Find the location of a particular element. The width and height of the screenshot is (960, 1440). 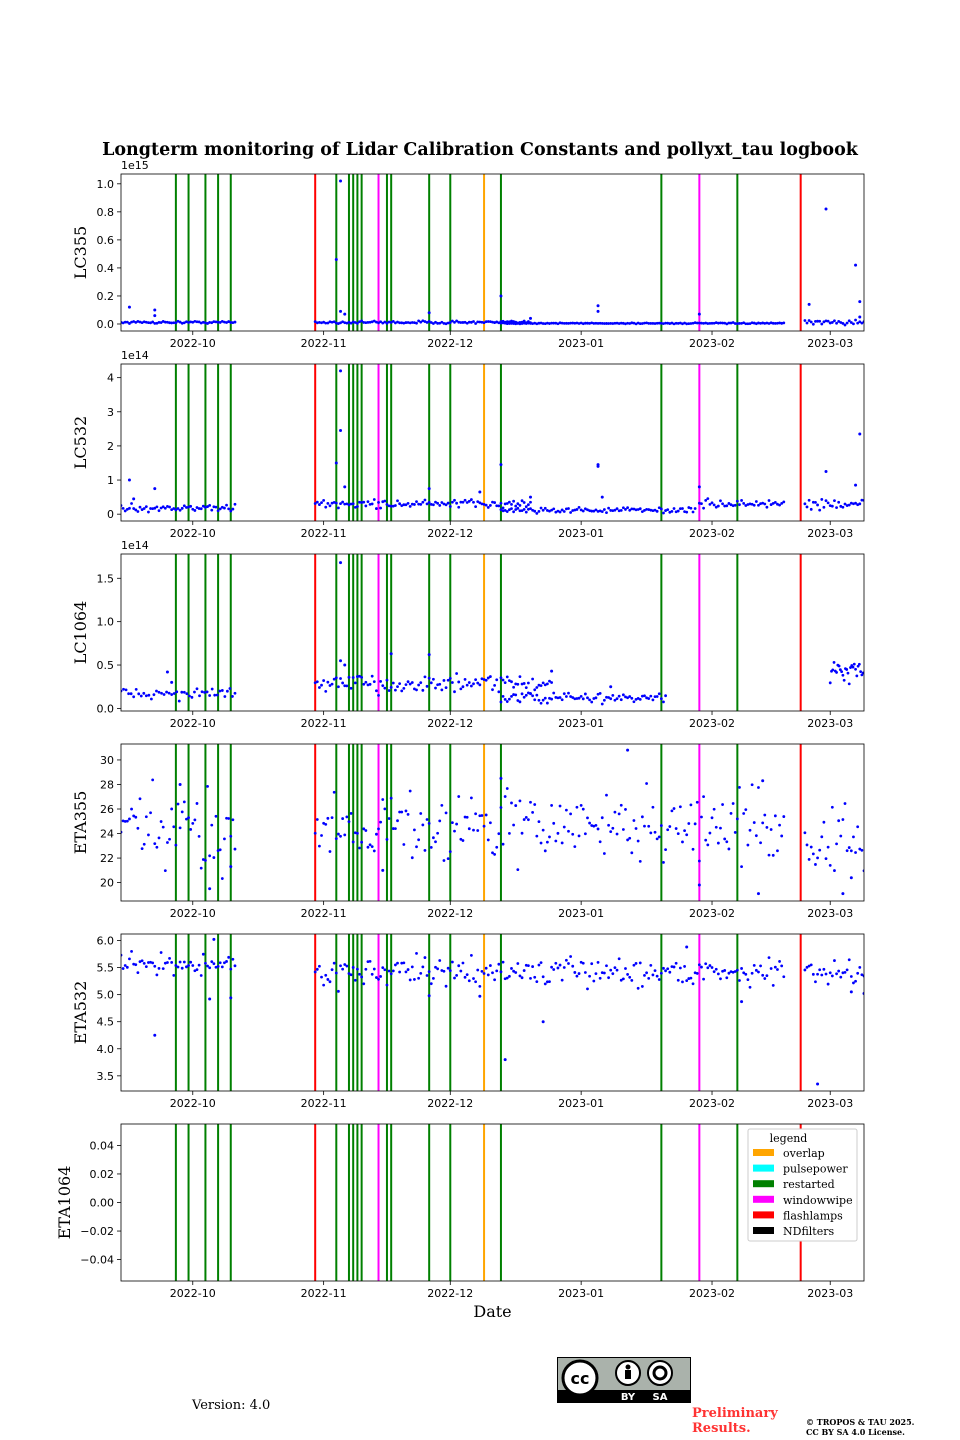

x-tick-label: 2023-01 is located at coordinates (581, 1293).